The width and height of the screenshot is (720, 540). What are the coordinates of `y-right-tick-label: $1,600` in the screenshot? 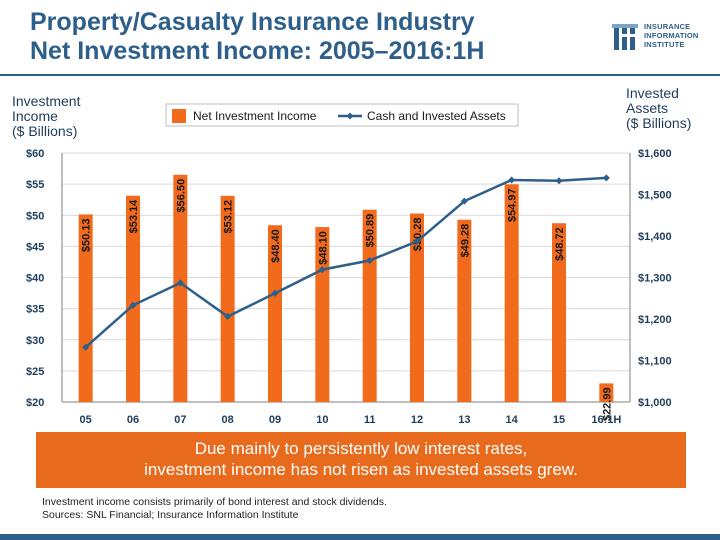 It's located at (655, 154).